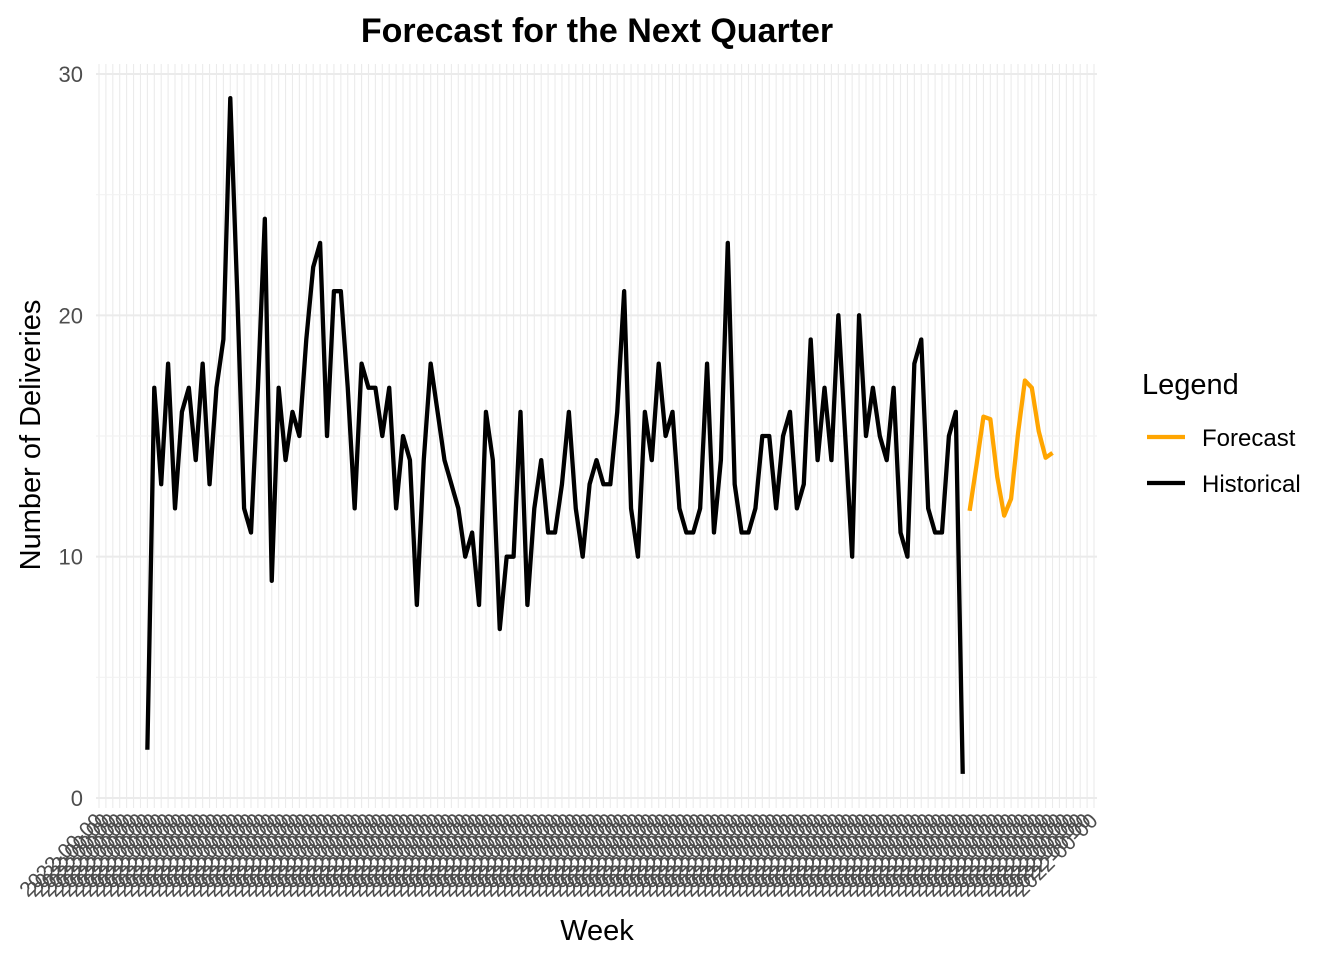  I want to click on legend: Legend Forecast Historical, so click(1221, 433).